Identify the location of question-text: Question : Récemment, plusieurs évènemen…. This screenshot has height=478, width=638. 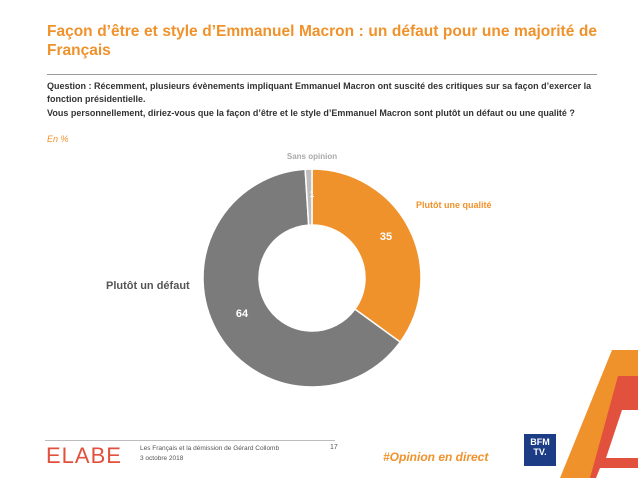
(319, 92).